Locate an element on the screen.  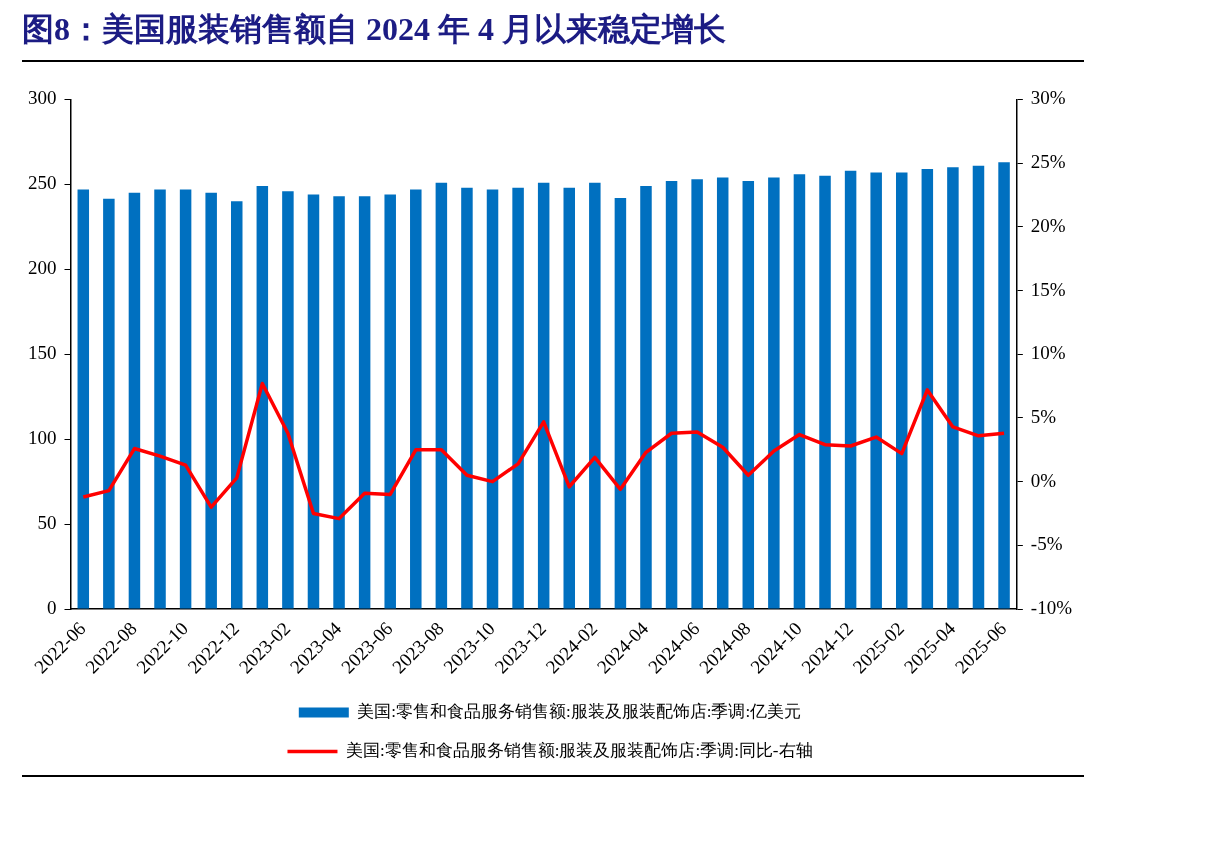
y2-tick-label: 5% is located at coordinates (1043, 416).